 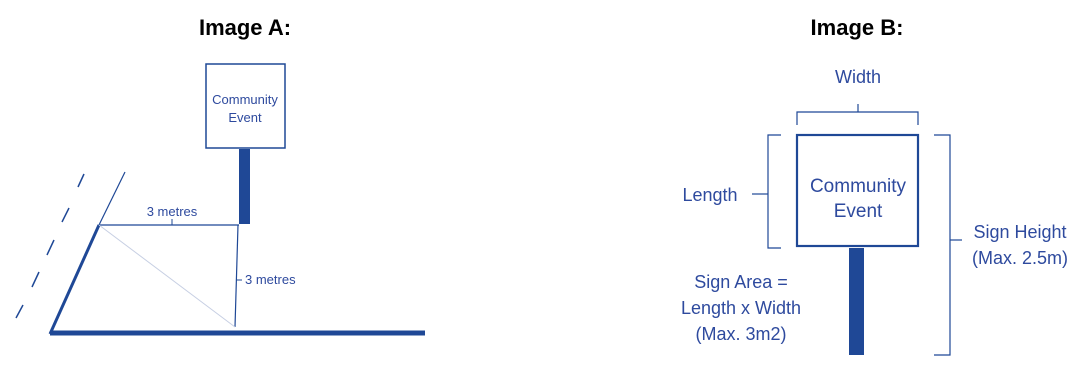 What do you see at coordinates (236, 276) in the screenshot?
I see `image-a-vertical-distance-line` at bounding box center [236, 276].